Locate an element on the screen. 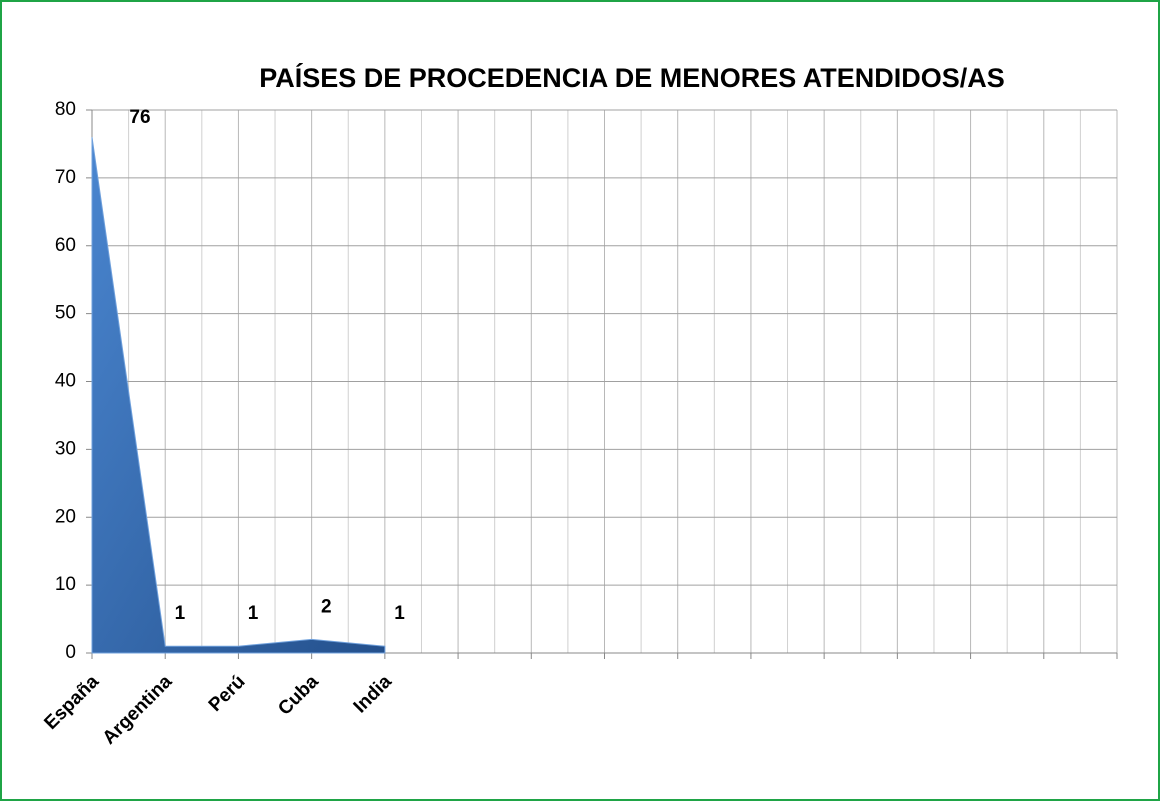  y-tick-label: 20 is located at coordinates (65, 516).